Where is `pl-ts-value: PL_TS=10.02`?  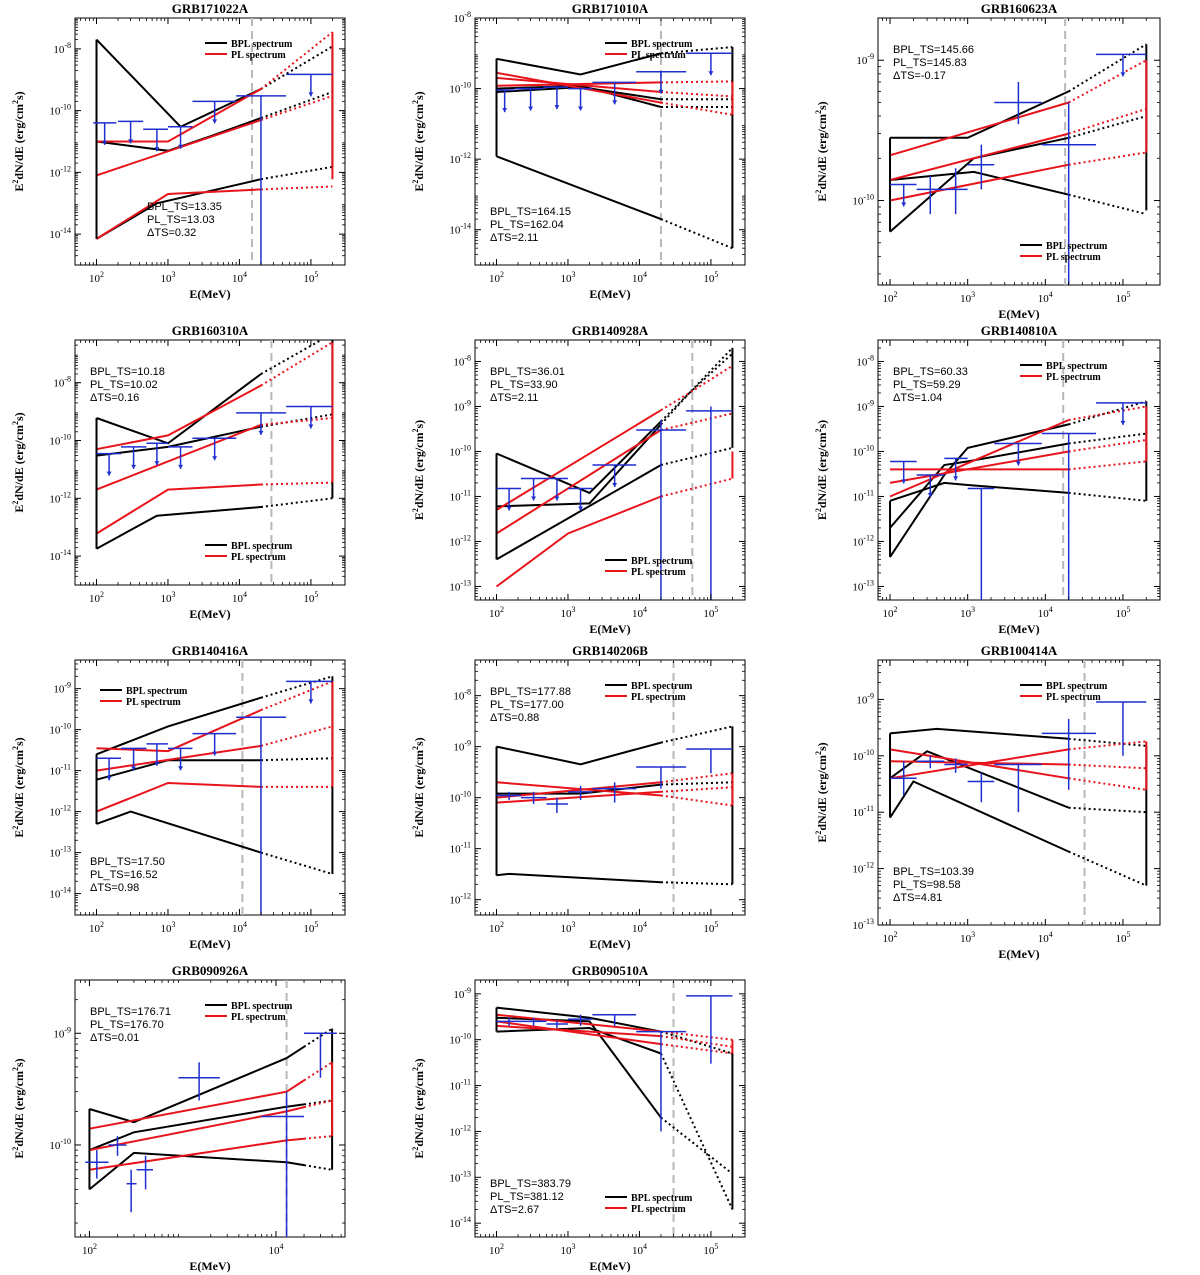 pl-ts-value: PL_TS=10.02 is located at coordinates (124, 385).